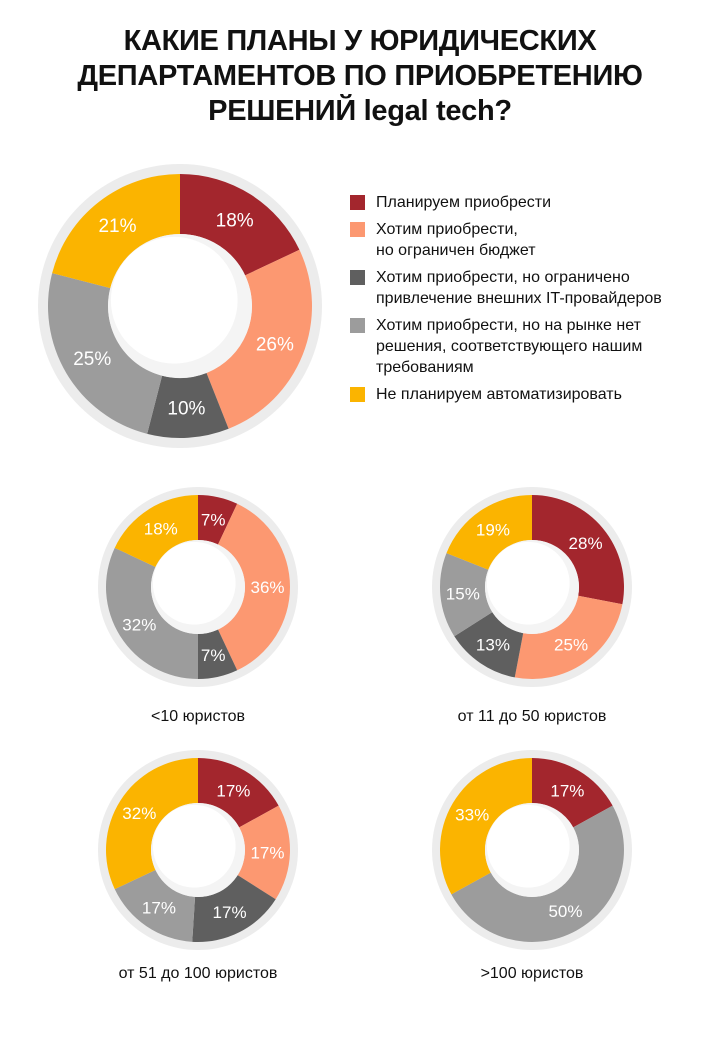 This screenshot has width=720, height=1046. I want to click on legend-label-line: решения, соответствующего нашим, so click(509, 346).